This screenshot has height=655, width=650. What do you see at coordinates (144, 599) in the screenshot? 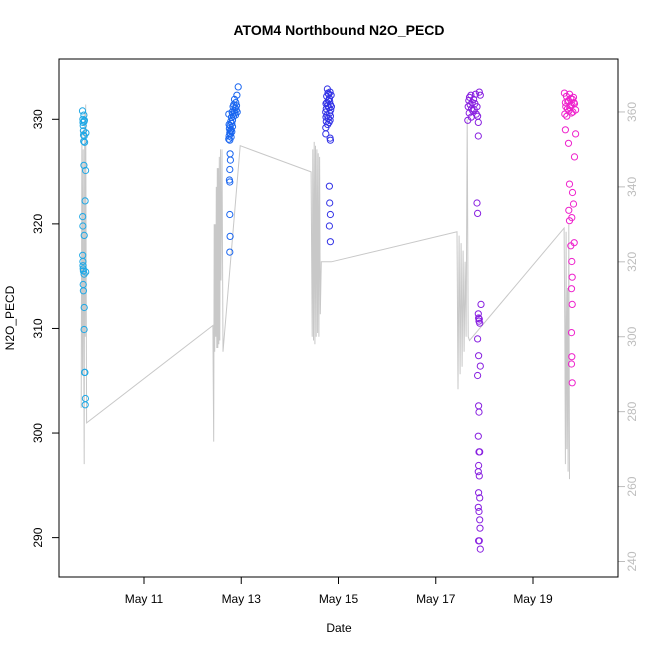
I see `x-tick-label: May 11` at bounding box center [144, 599].